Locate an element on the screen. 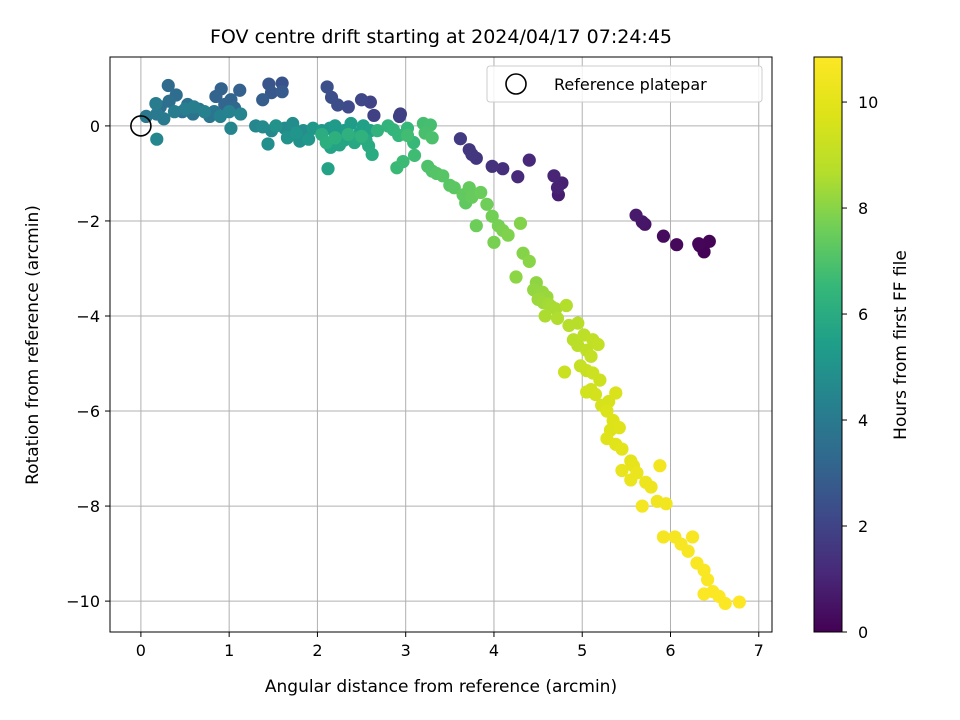 The image size is (960, 720). y-axis-ticks: 0 −2 −4 −6 −8 −10 is located at coordinates (88, 364).